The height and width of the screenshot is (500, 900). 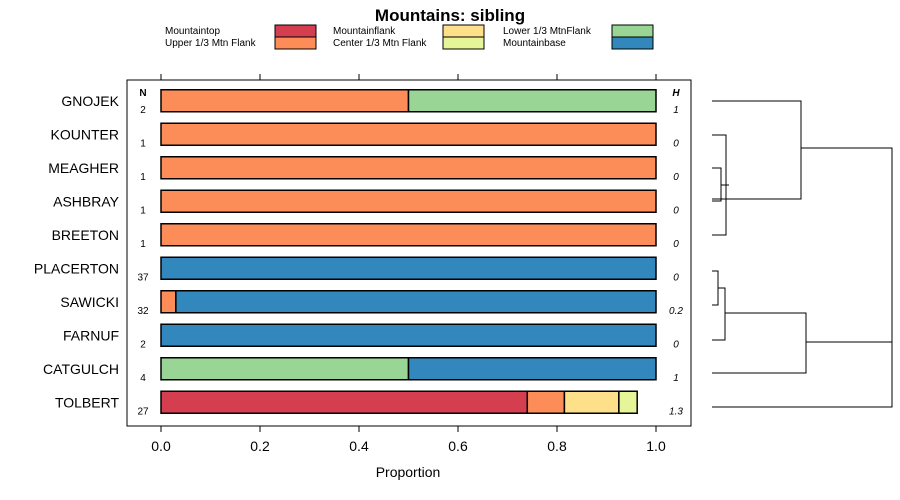 I want to click on x-tick-label: 1.0, so click(x=656, y=446).